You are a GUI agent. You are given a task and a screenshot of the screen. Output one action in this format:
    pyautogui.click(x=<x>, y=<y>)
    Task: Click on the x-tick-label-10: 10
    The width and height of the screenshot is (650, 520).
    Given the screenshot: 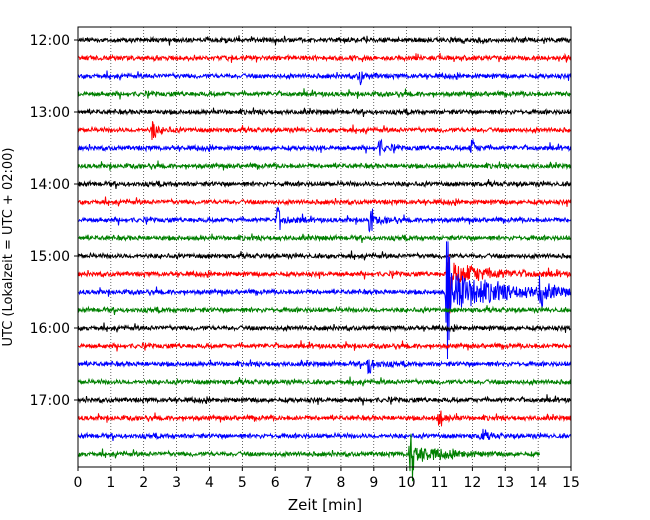 What is the action you would take?
    pyautogui.click(x=407, y=483)
    